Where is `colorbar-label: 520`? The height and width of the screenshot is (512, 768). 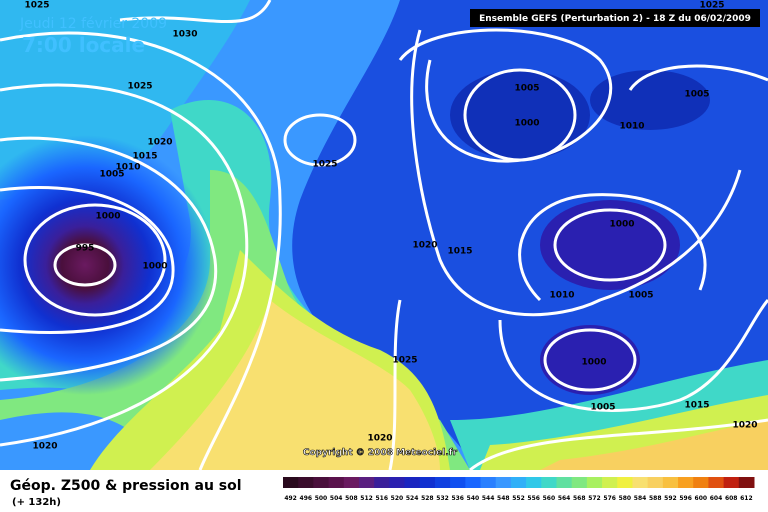 colorbar-label: 520 is located at coordinates (397, 498).